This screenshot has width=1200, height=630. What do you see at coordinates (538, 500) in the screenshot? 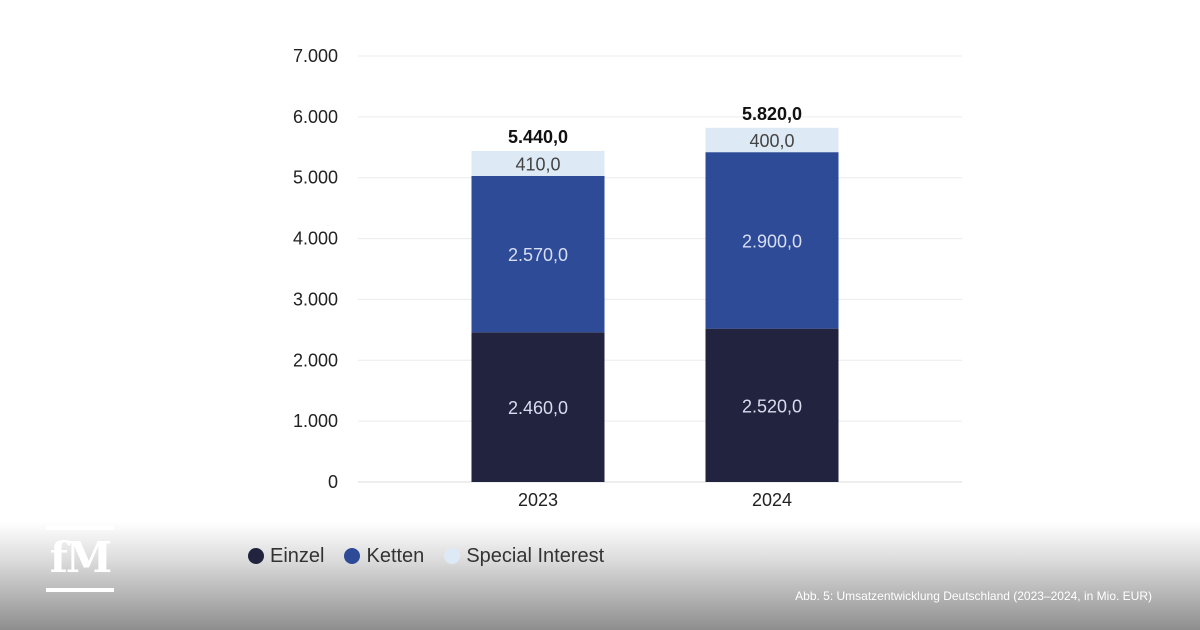
I see `x-category-label: 2023` at bounding box center [538, 500].